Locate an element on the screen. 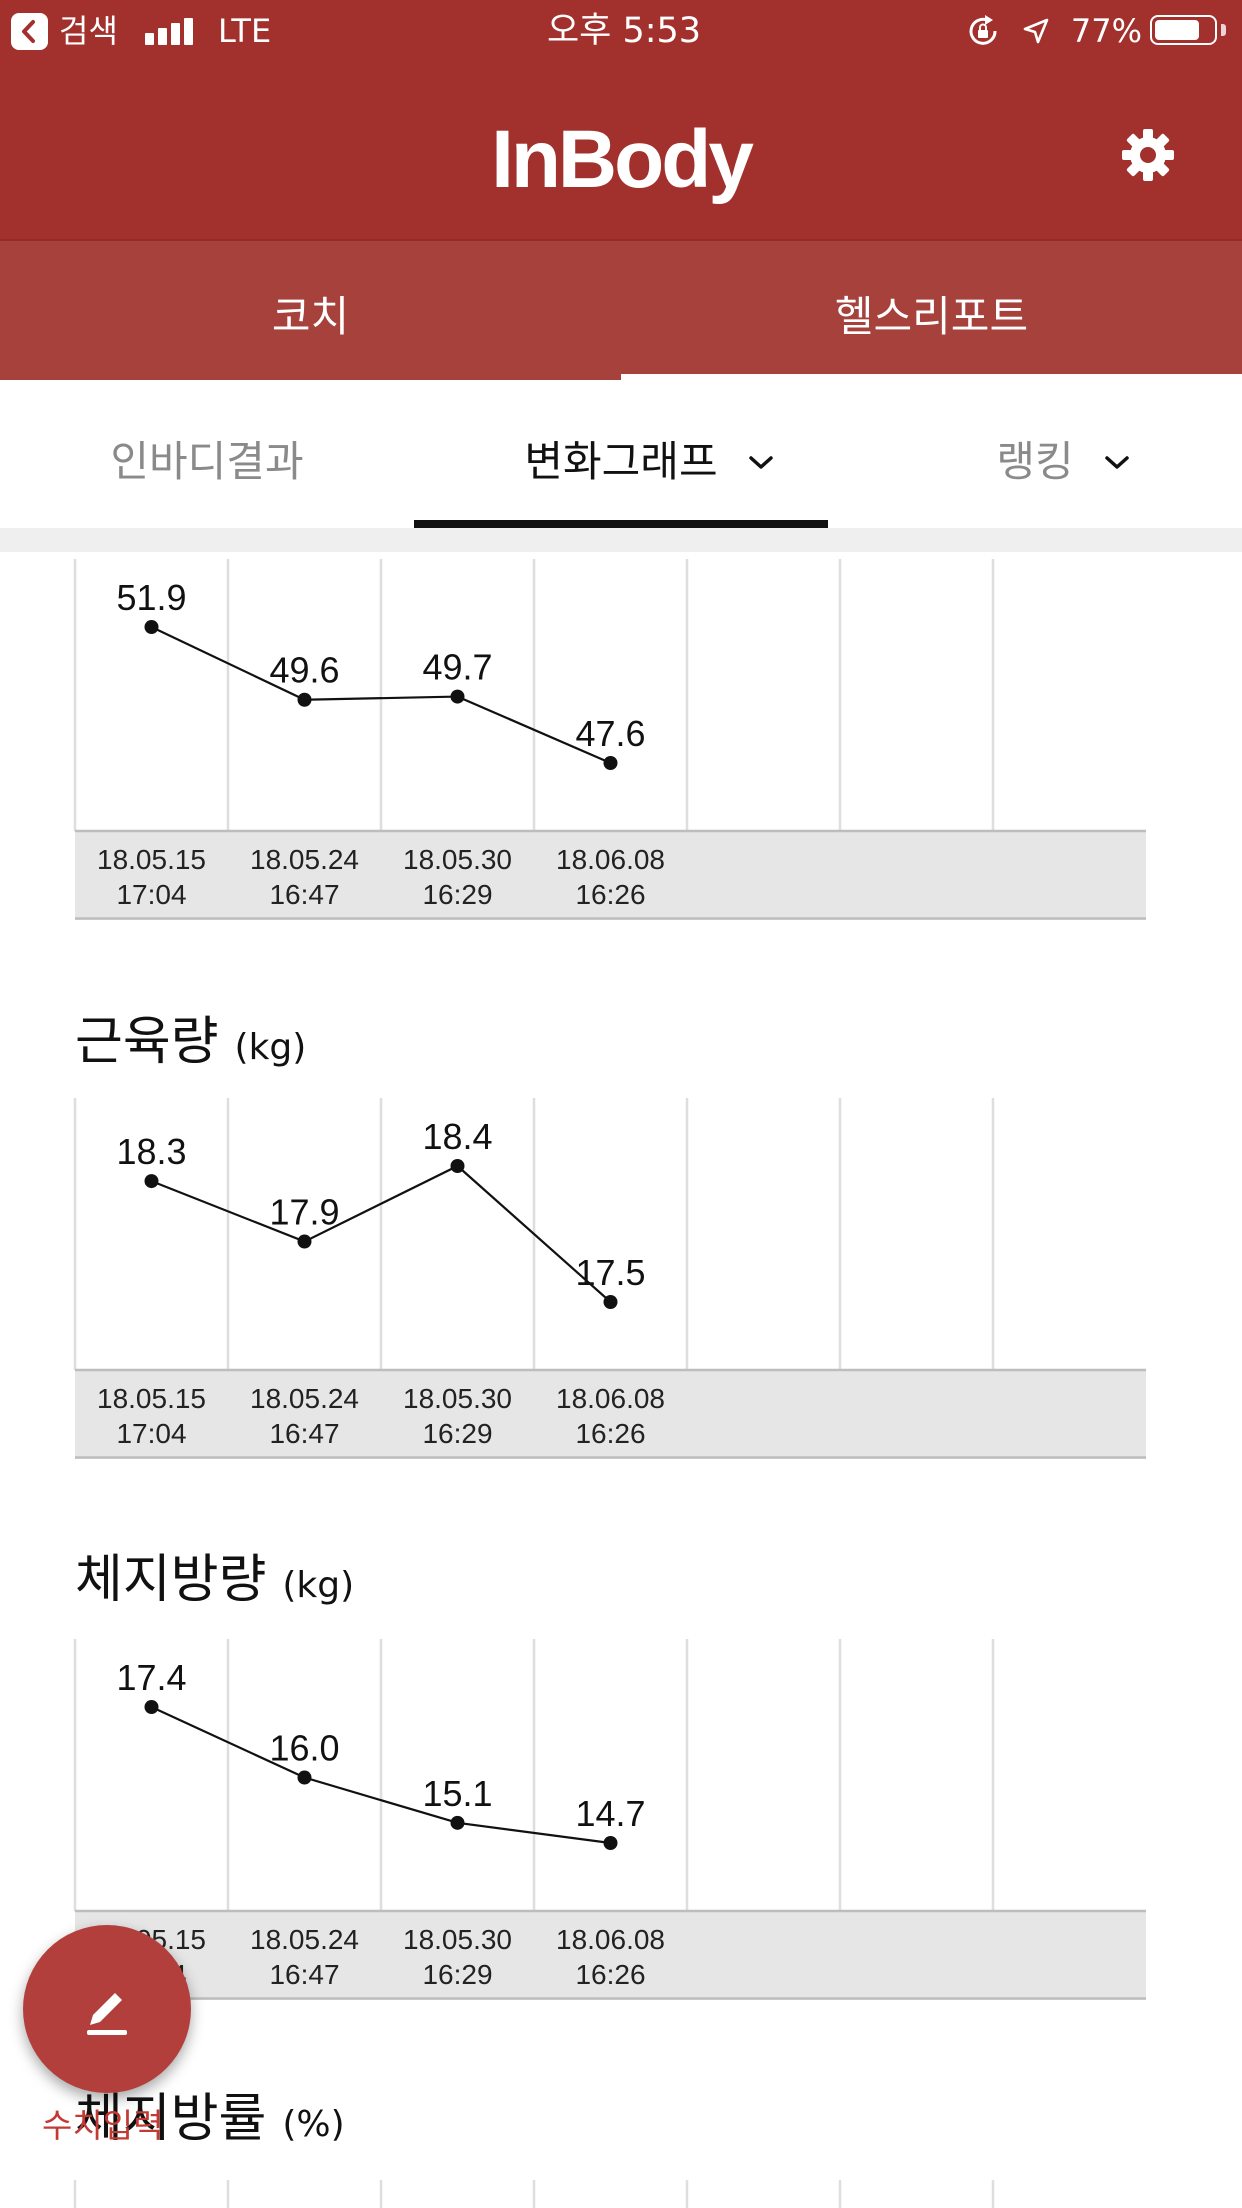 This screenshot has height=2208, width=1242. data-label: 49.7 is located at coordinates (457, 667).